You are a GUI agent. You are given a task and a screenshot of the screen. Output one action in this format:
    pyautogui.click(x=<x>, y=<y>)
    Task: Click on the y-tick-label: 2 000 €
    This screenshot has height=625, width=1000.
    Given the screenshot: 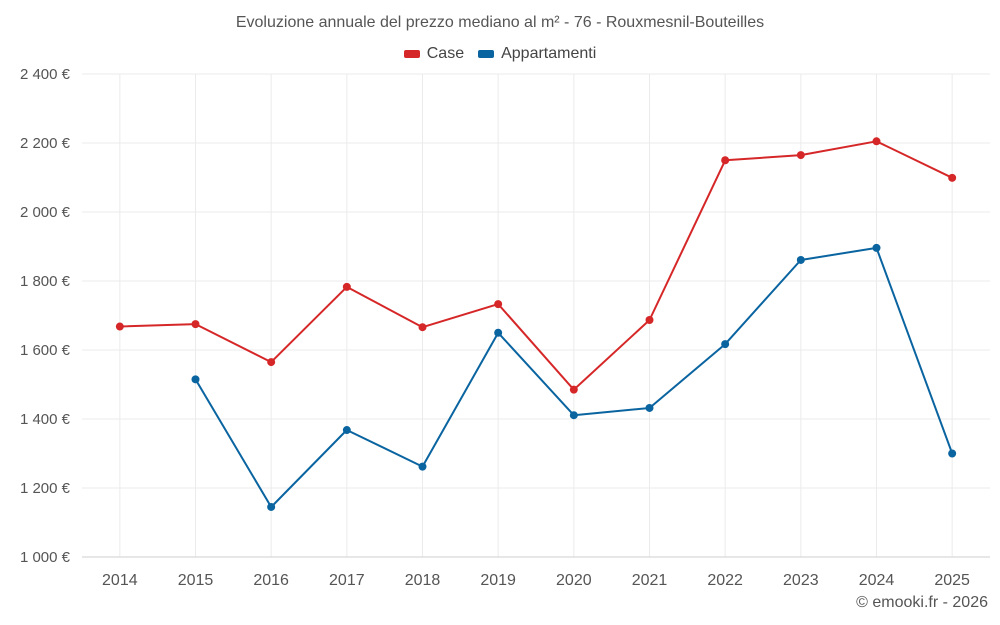 What is the action you would take?
    pyautogui.click(x=45, y=212)
    